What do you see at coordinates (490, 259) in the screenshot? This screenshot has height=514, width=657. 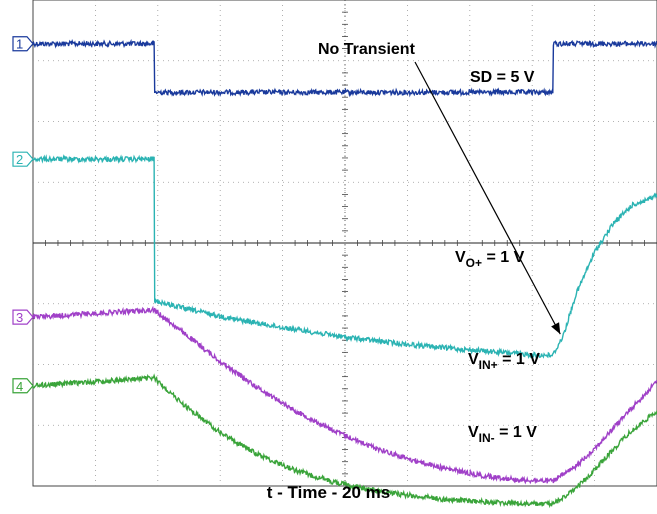 I see `label-vo: VO+ = 1 V` at bounding box center [490, 259].